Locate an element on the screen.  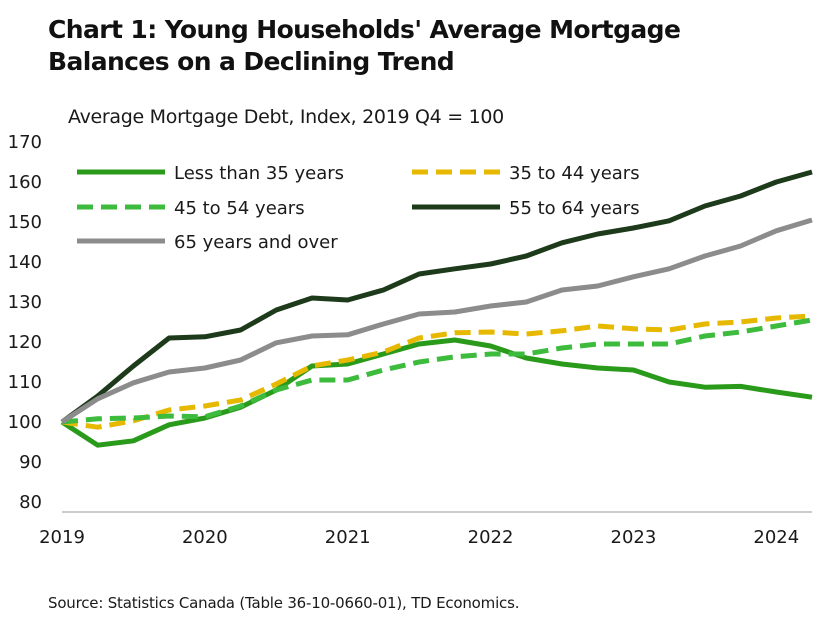
legend-label: 55 to 64 years is located at coordinates (574, 208).